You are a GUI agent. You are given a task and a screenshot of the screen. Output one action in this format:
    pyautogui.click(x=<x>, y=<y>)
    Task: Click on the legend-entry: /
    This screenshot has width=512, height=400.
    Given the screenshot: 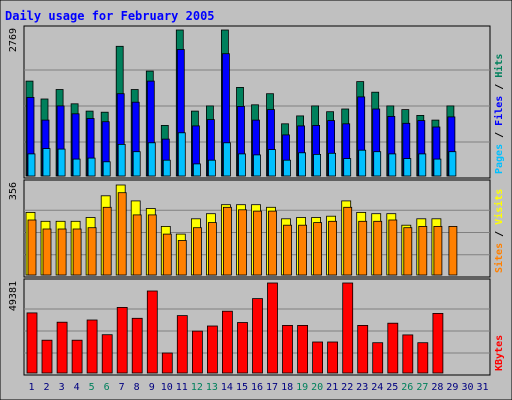 What is the action you would take?
    pyautogui.click(x=499, y=90)
    